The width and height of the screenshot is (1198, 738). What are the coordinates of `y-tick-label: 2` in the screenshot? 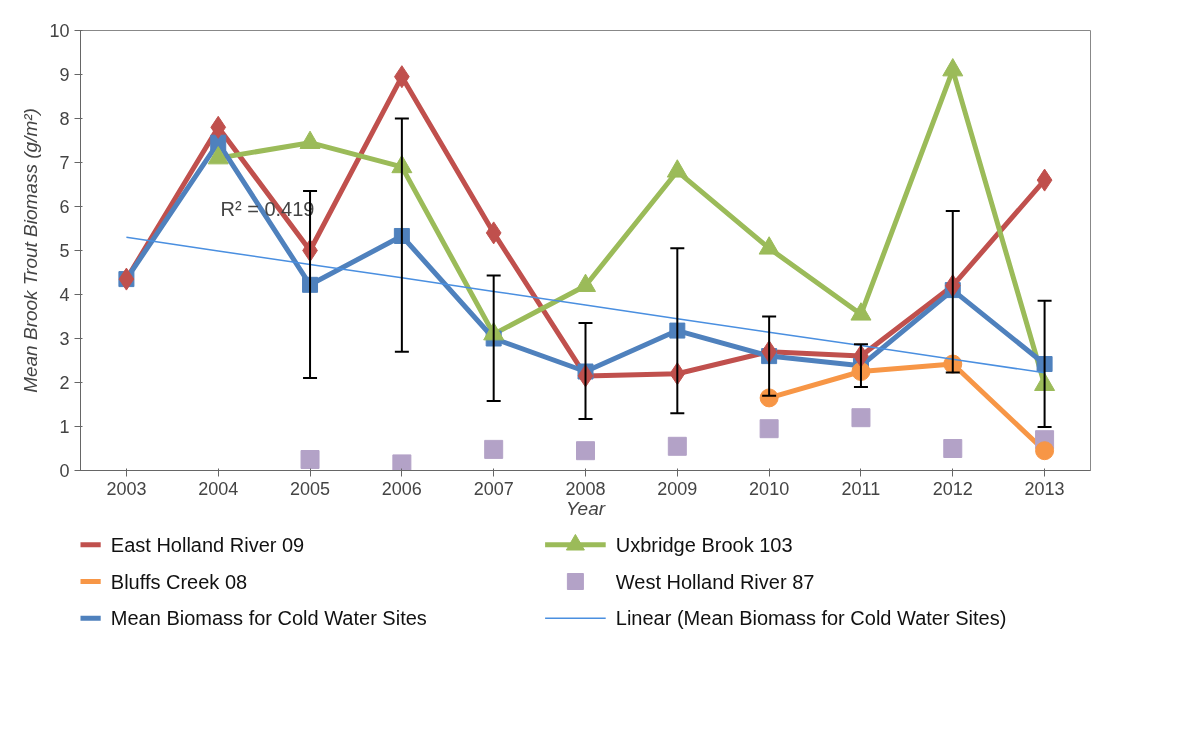 It's located at (64, 383).